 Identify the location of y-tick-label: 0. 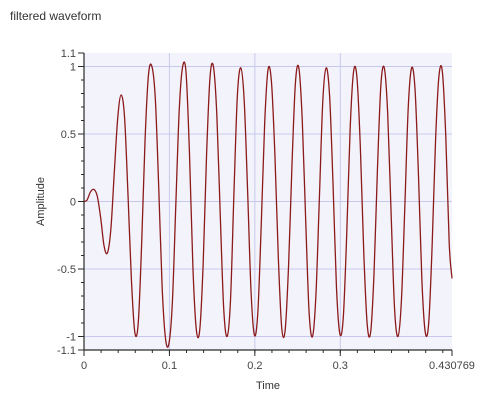
(73, 203).